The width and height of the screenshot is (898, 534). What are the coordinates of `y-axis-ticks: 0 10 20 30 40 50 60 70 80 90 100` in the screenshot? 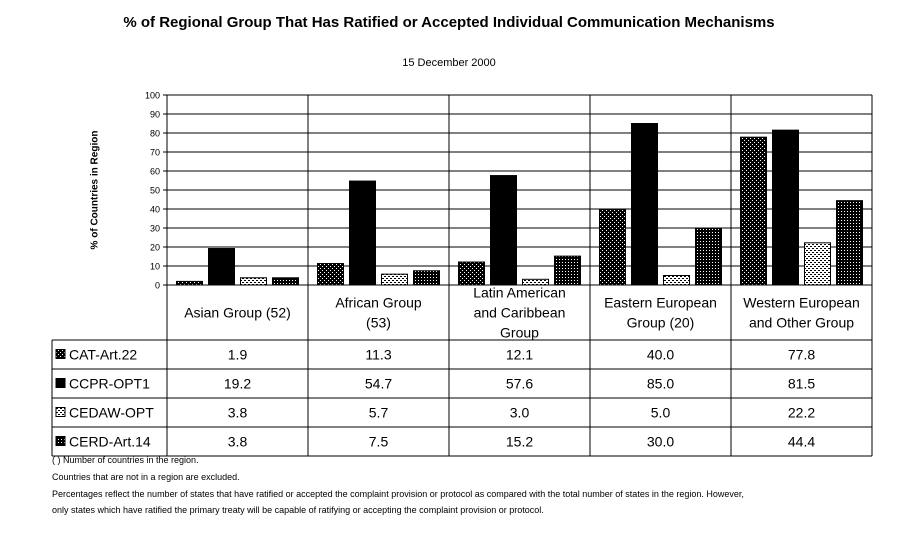 It's located at (156, 191).